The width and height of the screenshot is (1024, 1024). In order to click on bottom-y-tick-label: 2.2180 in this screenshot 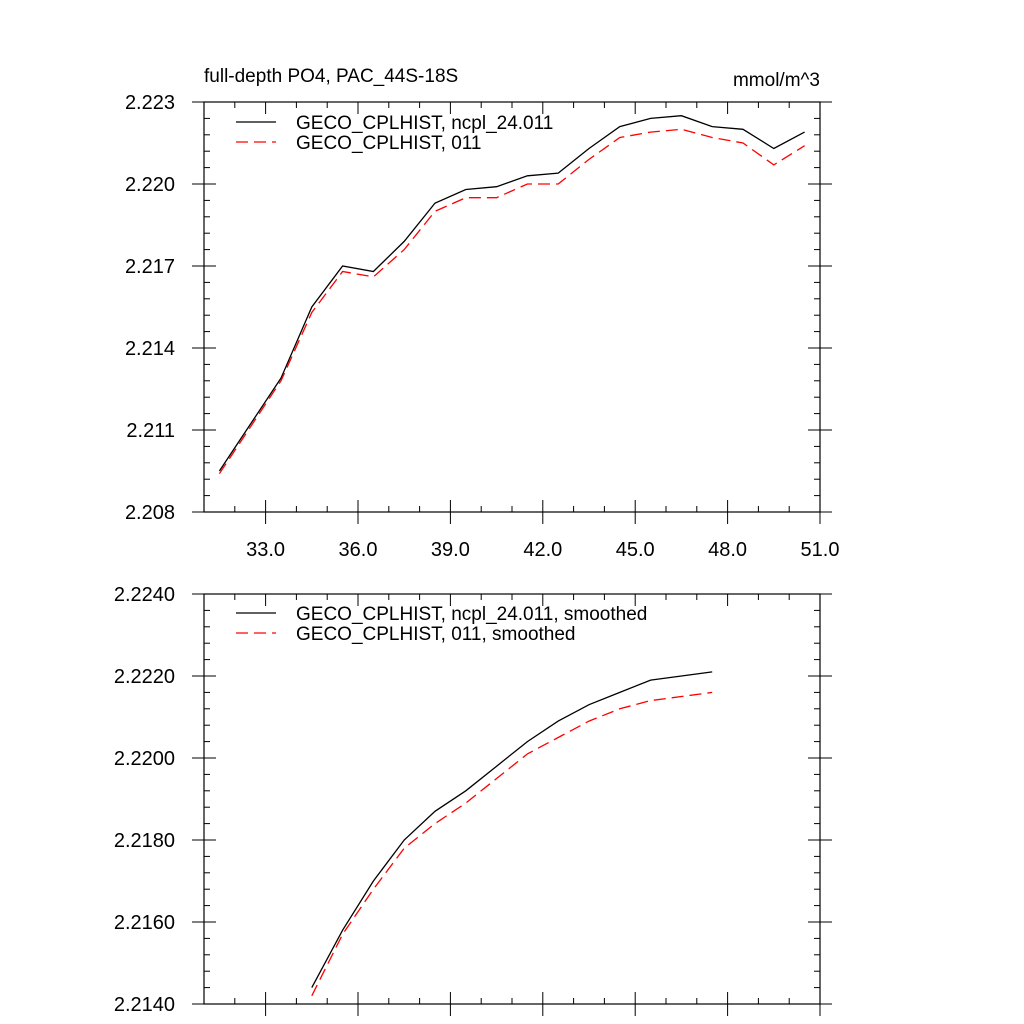, I will do `click(144, 841)`.